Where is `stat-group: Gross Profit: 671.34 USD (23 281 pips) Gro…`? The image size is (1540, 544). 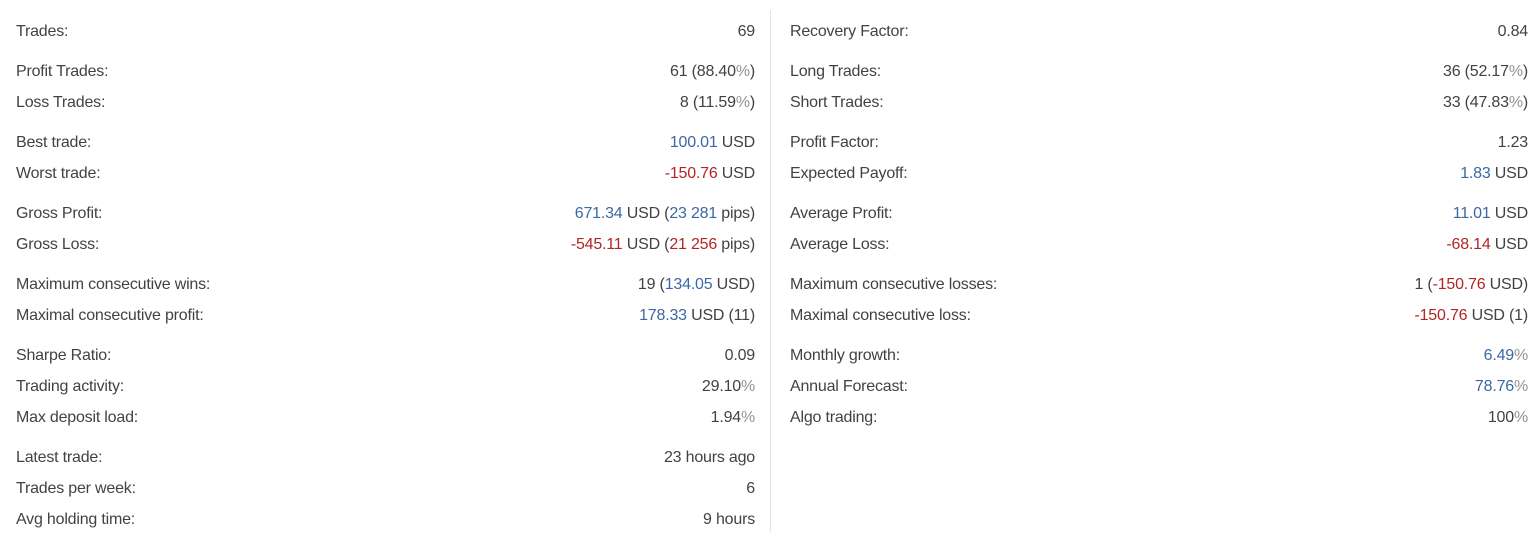
stat-group: Gross Profit: 671.34 USD (23 281 pips) Gro… is located at coordinates (385, 229).